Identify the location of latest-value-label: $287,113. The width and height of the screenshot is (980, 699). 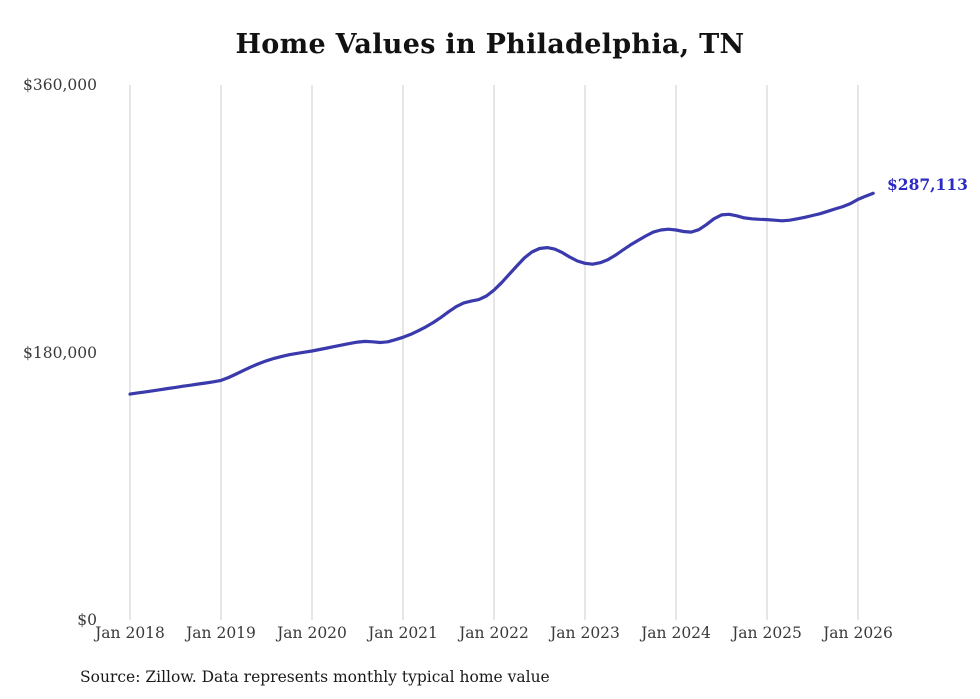
(927, 184).